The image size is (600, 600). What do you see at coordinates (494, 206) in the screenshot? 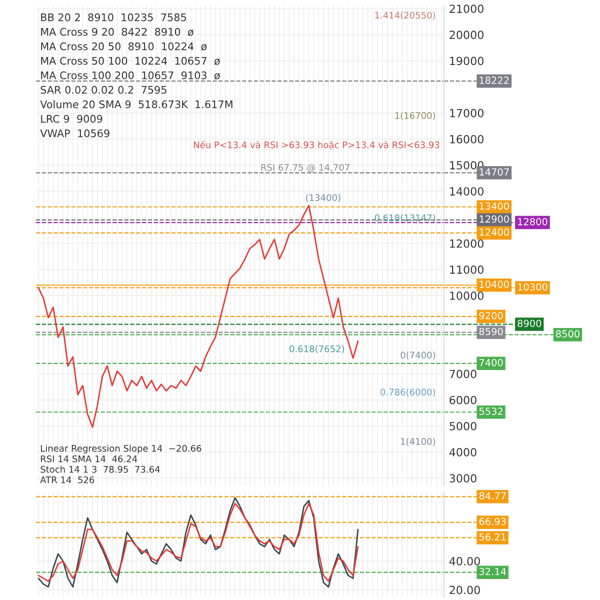
I see `ref-line-label: 13400` at bounding box center [494, 206].